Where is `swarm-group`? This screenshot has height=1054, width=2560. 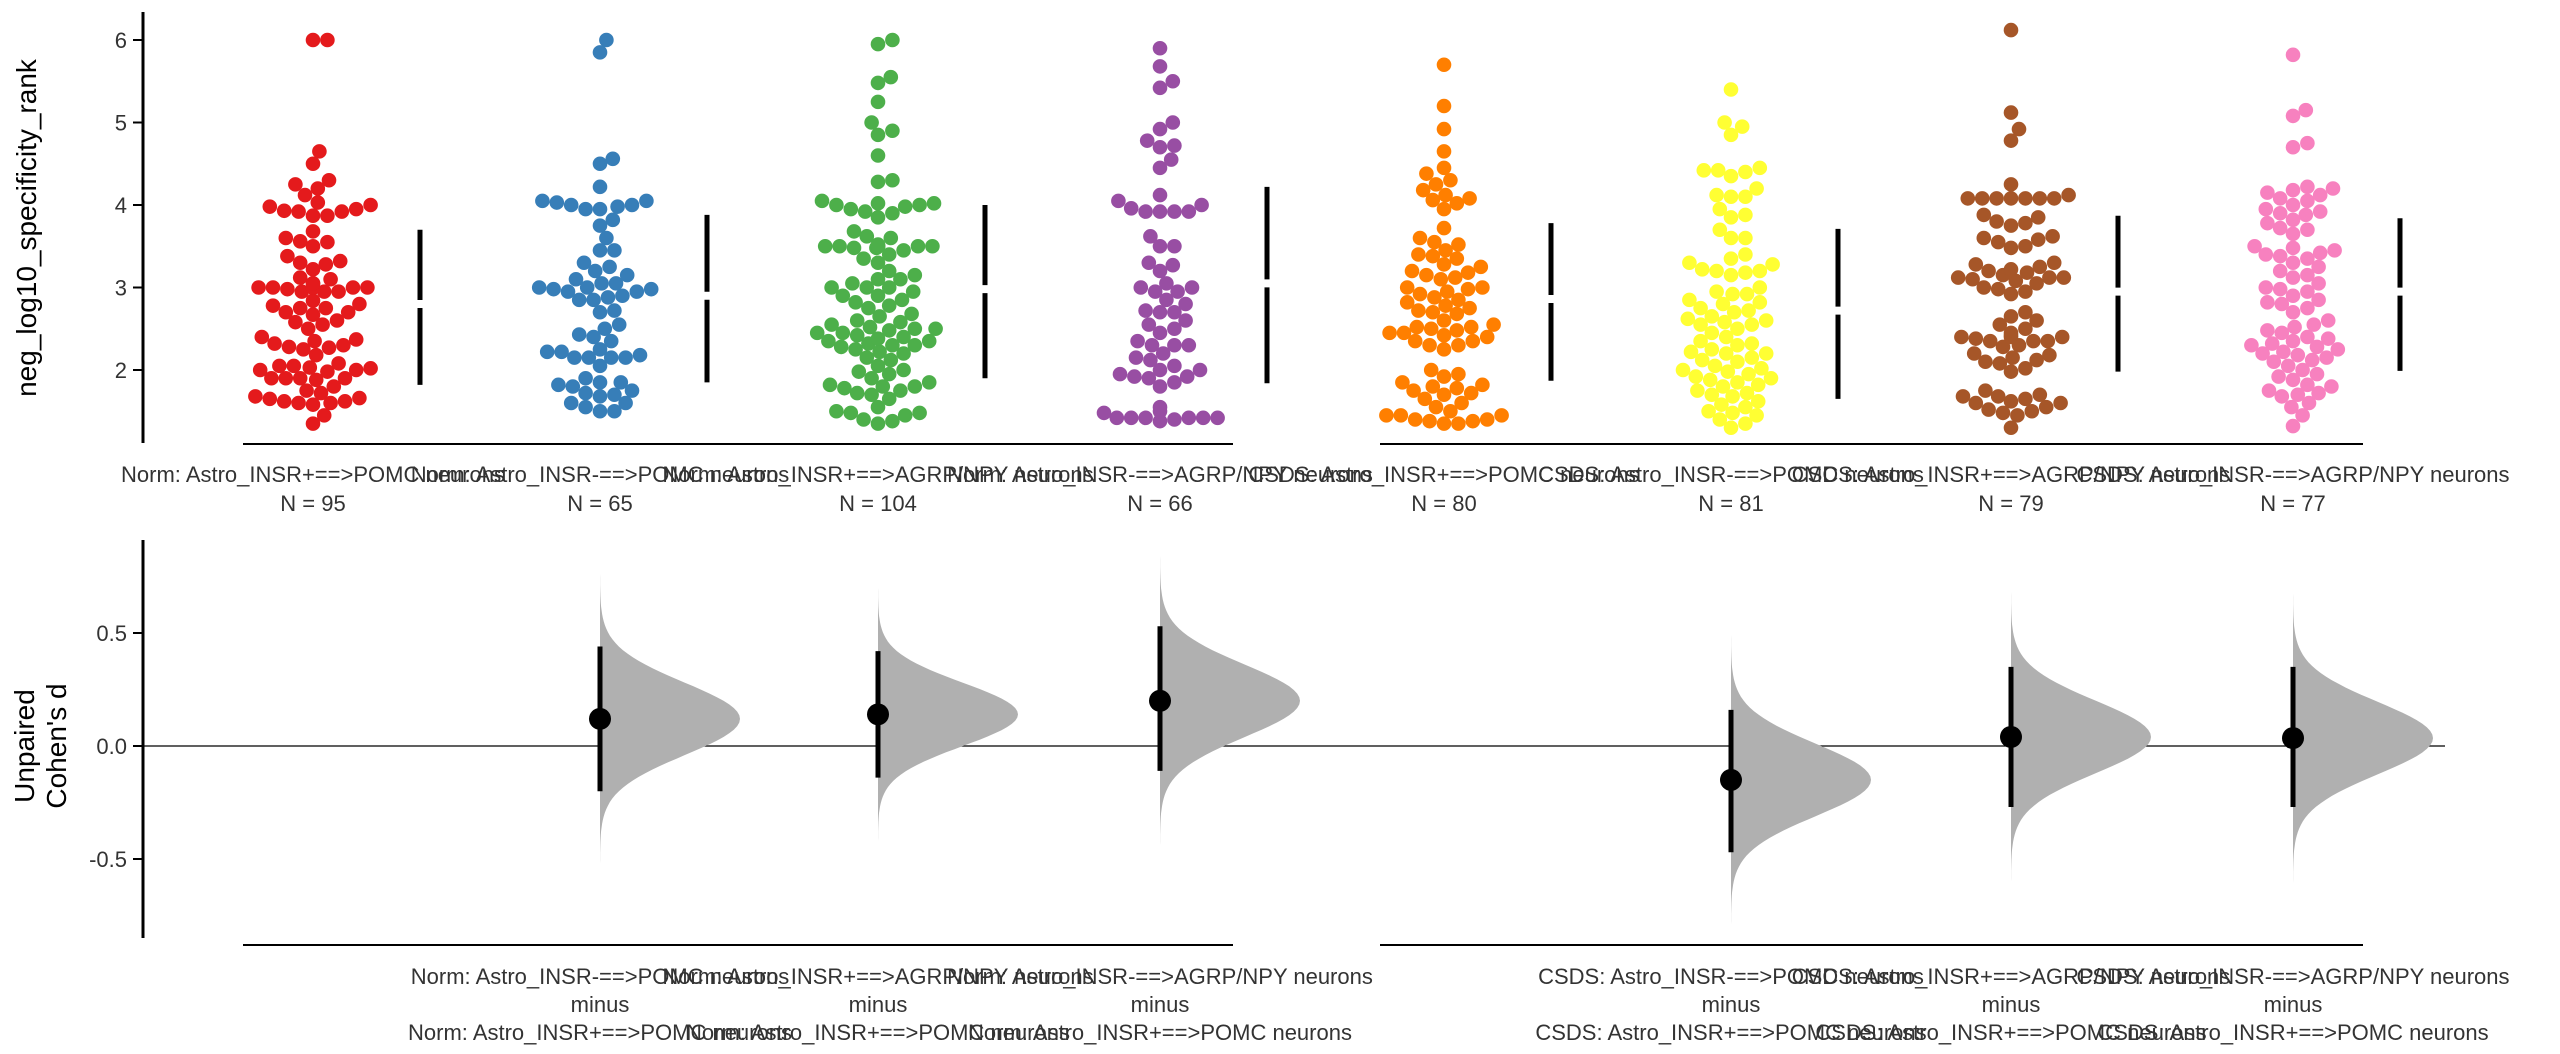
swarm-group is located at coordinates (2013, 229).